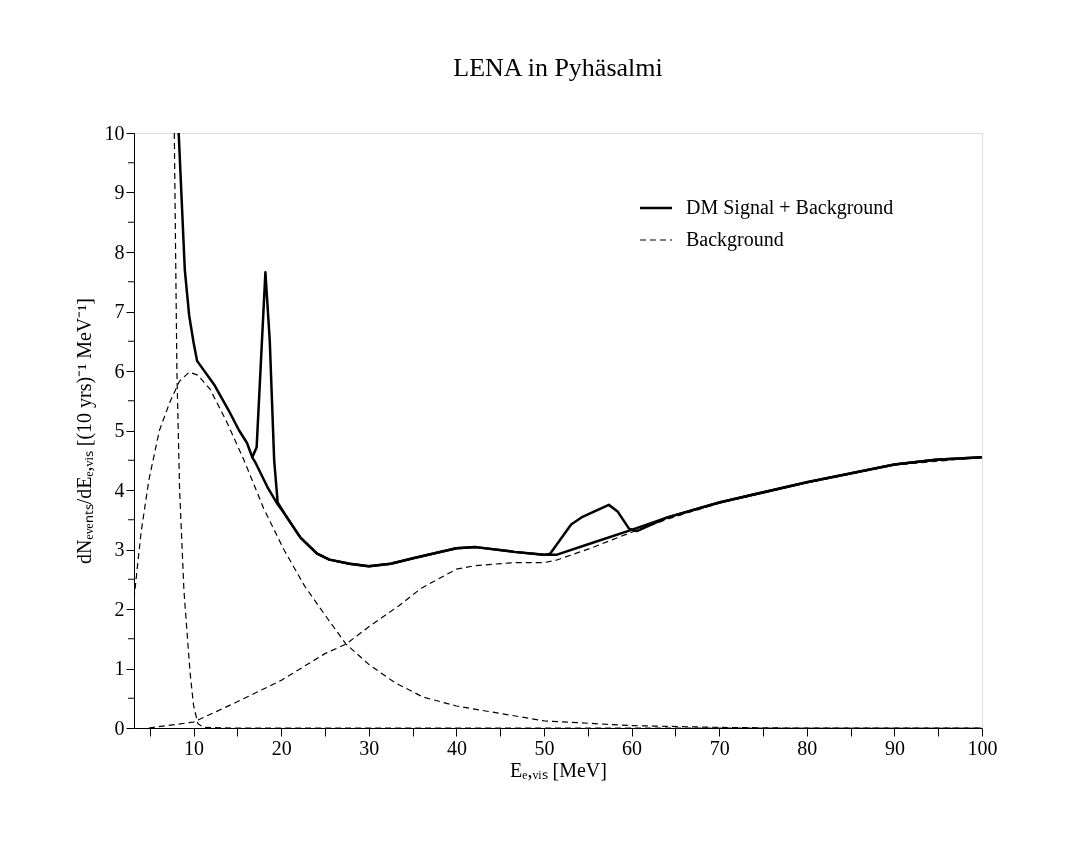 This screenshot has height=848, width=1092. Describe the element at coordinates (119, 549) in the screenshot. I see `y-tick-label: 3` at that location.